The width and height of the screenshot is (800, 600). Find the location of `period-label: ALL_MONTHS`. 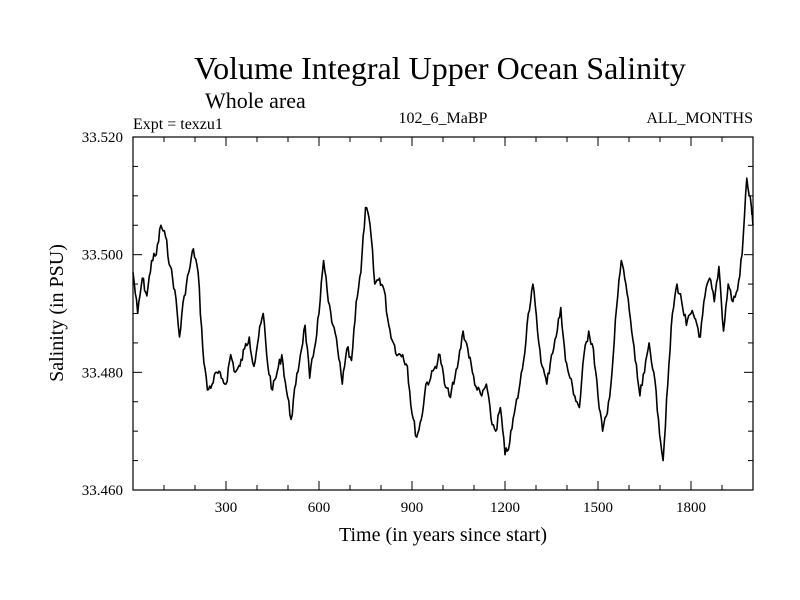

period-label: ALL_MONTHS is located at coordinates (699, 118).